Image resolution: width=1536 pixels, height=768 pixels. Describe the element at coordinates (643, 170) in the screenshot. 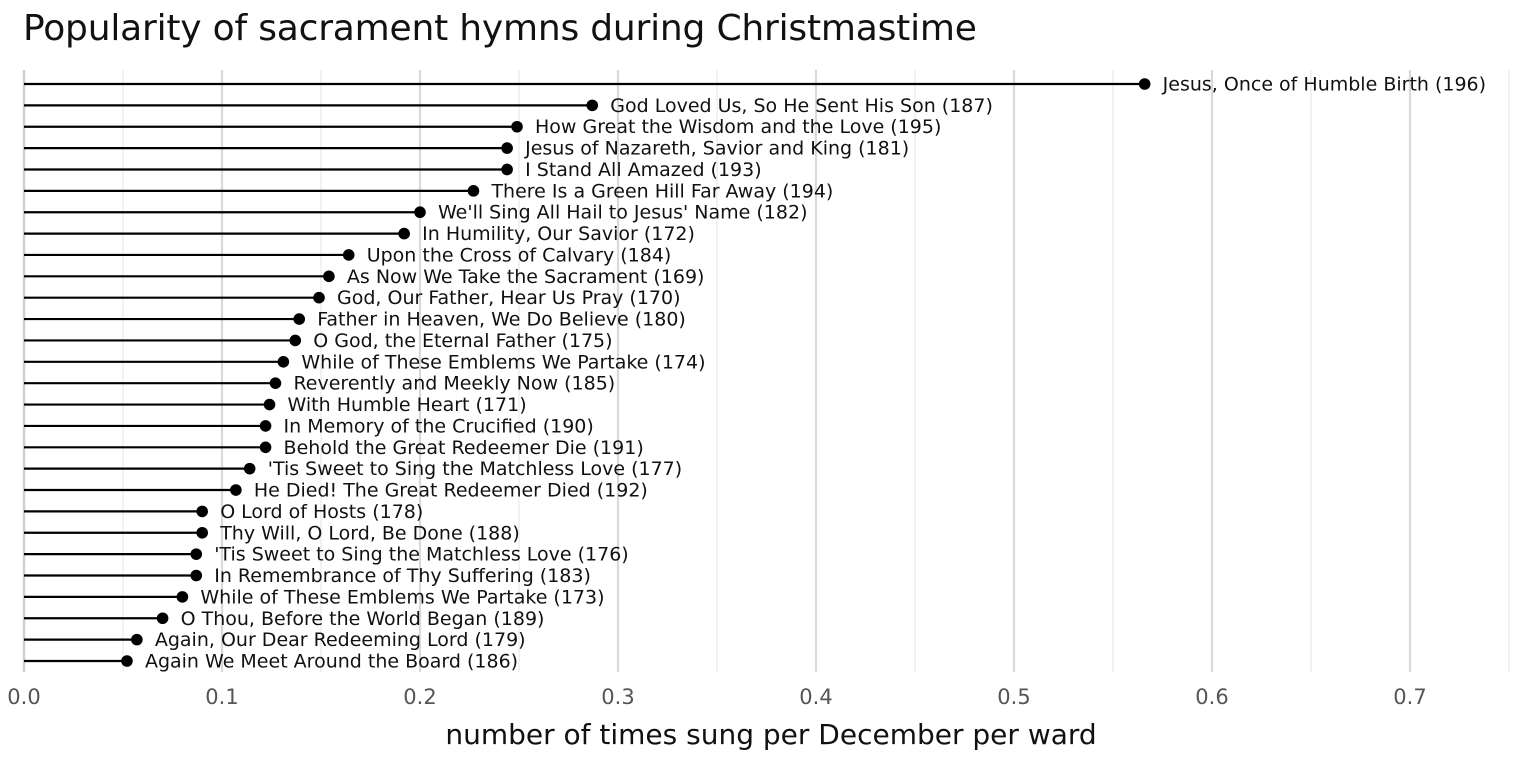

I see `point-label: I Stand All Amazed (193)` at that location.